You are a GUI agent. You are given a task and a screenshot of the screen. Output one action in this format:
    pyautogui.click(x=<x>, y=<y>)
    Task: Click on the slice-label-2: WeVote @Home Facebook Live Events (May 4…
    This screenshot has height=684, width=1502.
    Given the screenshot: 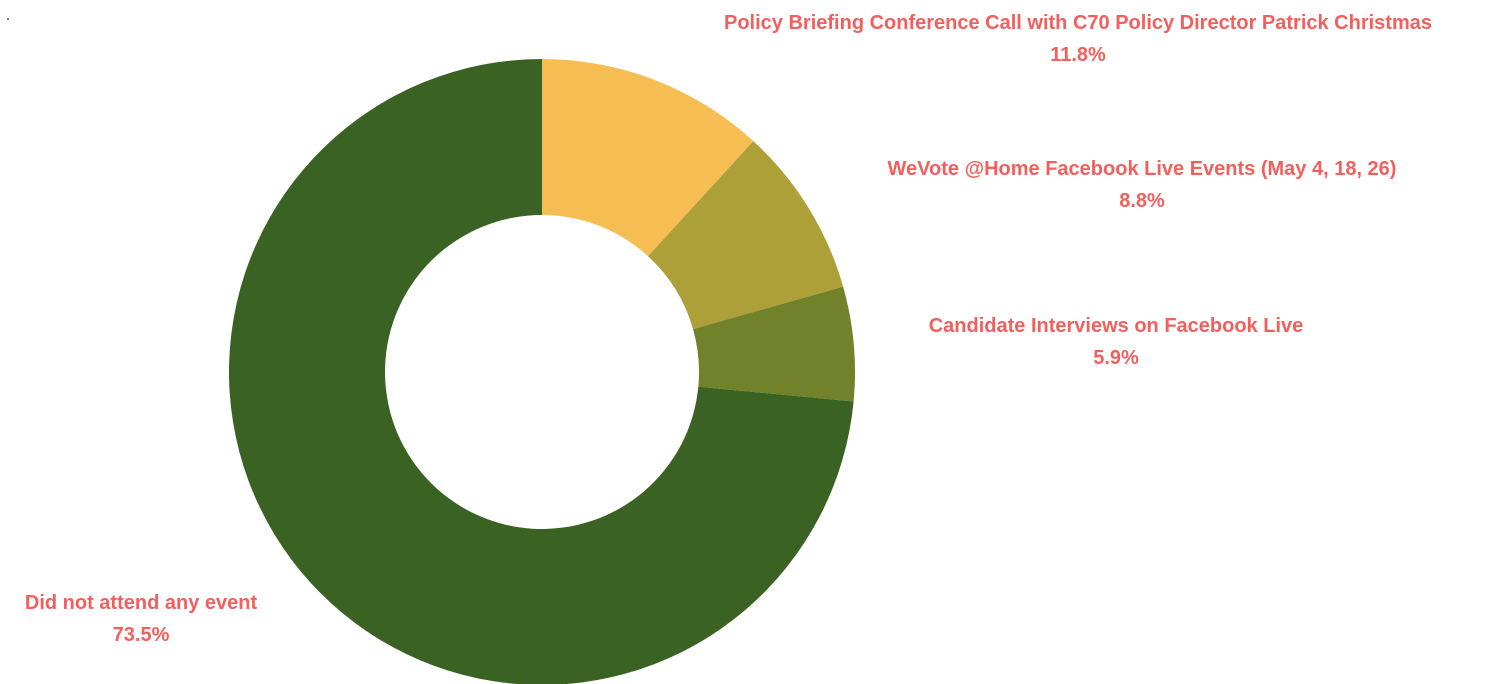 What is the action you would take?
    pyautogui.click(x=1142, y=169)
    